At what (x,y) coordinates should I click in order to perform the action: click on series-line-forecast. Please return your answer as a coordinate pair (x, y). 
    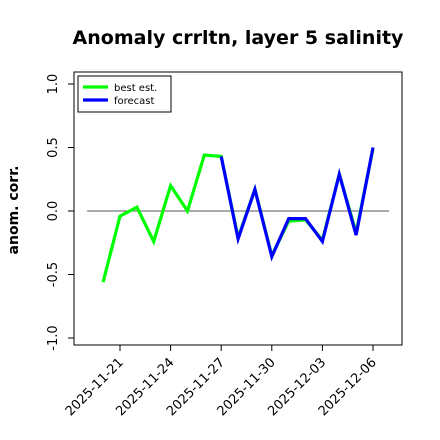
    Looking at the image, I should click on (297, 204).